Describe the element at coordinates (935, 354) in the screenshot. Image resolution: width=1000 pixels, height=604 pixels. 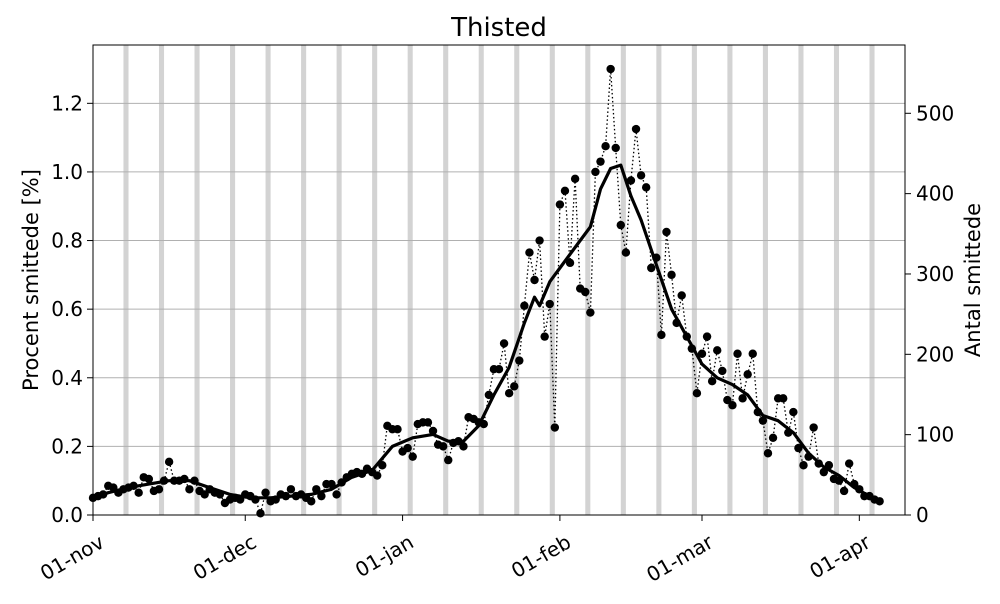
I see `y2-tick-label: 200` at that location.